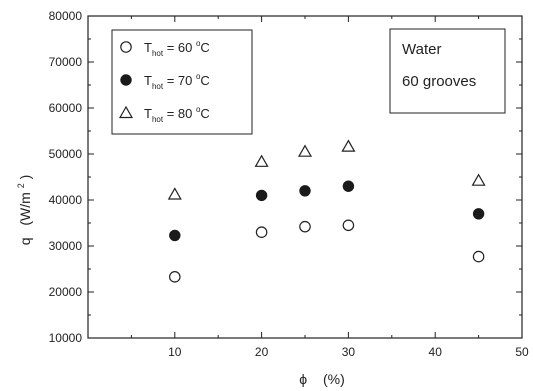  Describe the element at coordinates (66, 154) in the screenshot. I see `y-tick-label: 50000` at that location.